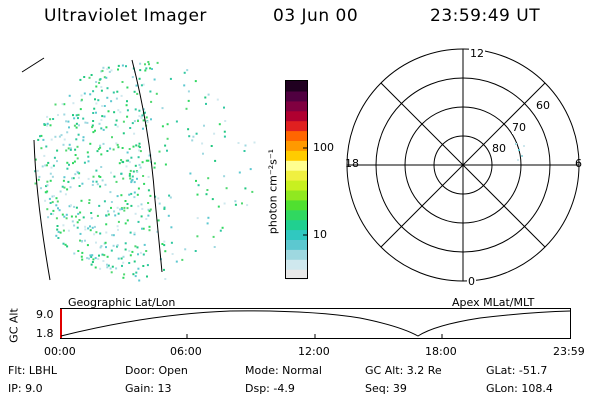  What do you see at coordinates (485, 16) in the screenshot?
I see `time-label: 23:59:49 UT` at bounding box center [485, 16].